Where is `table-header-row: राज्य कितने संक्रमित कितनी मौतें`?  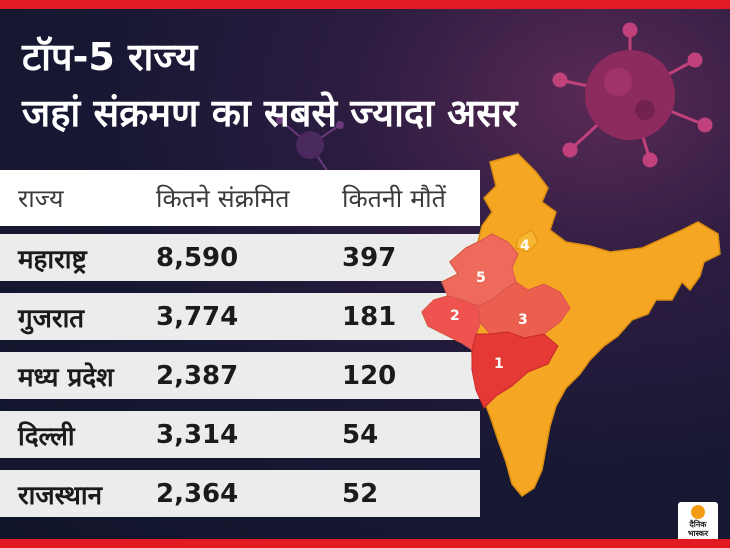 table-header-row: राज्य कितने संक्रमित कितनी मौतें is located at coordinates (240, 198).